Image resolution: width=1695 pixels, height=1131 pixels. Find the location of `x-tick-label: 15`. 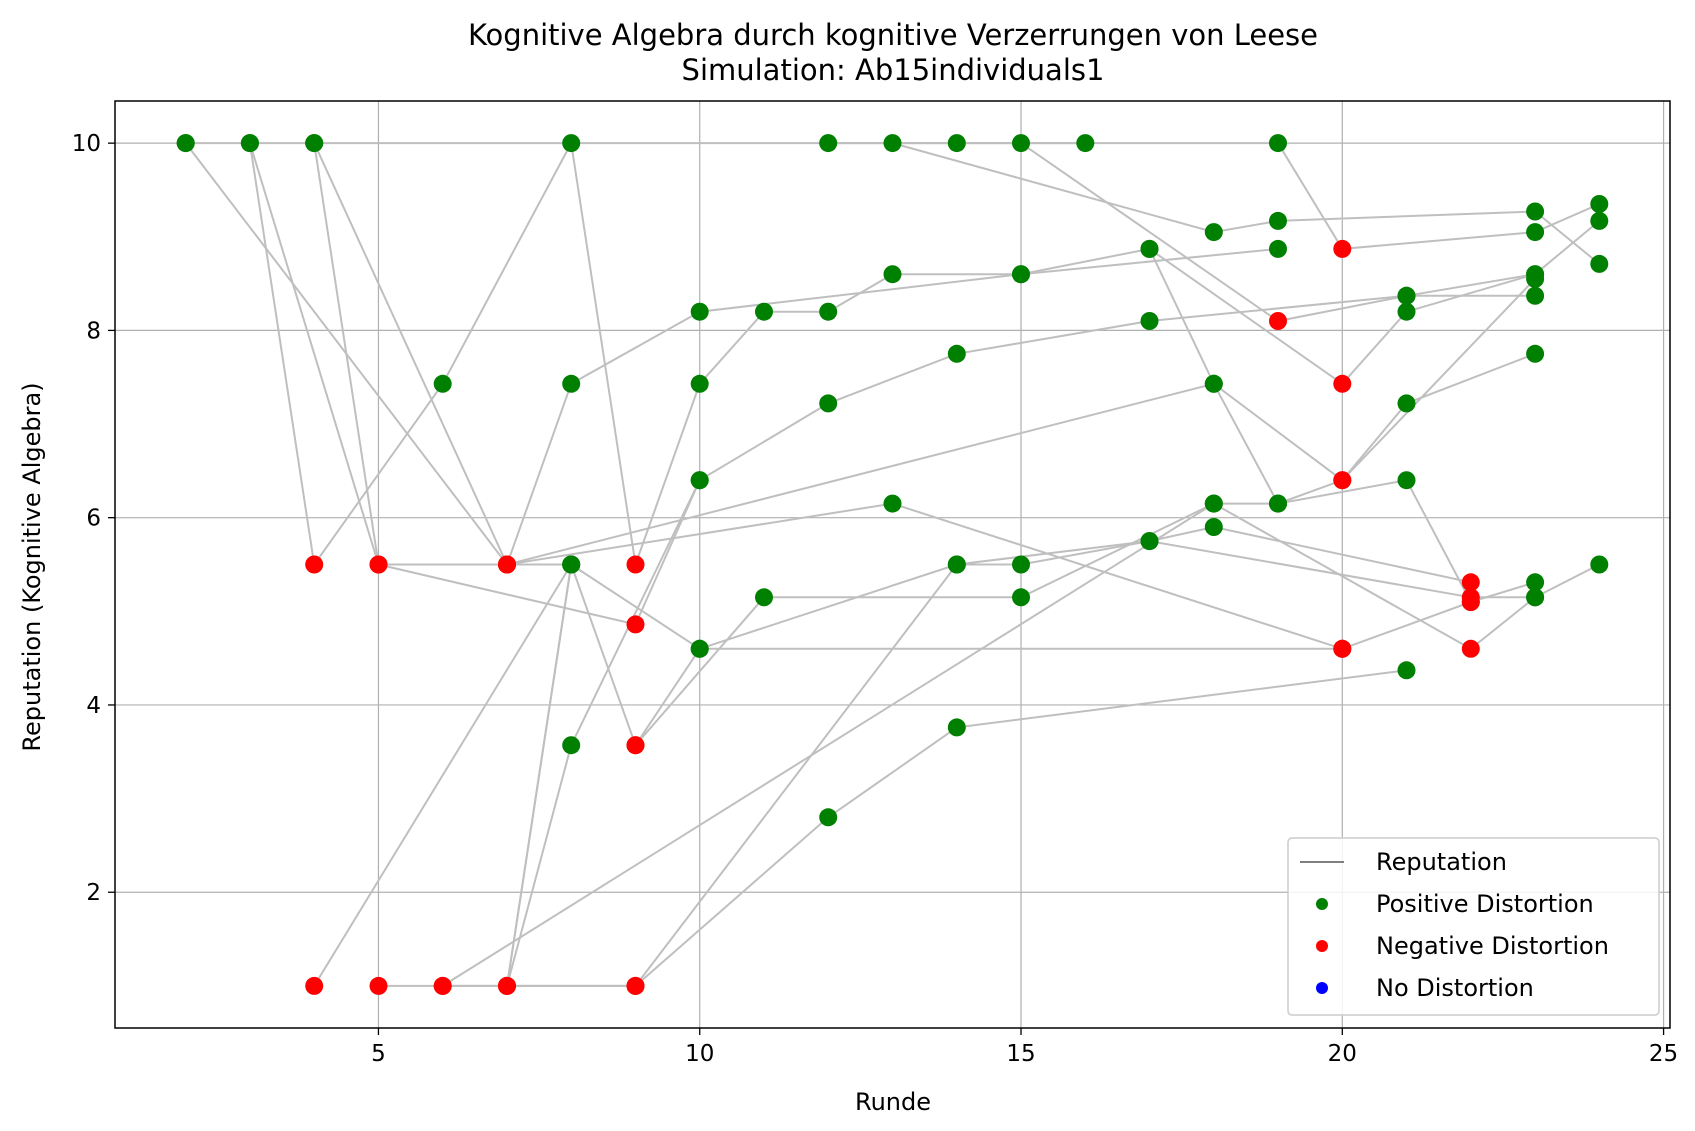

x-tick-label: 15 is located at coordinates (1020, 1054).